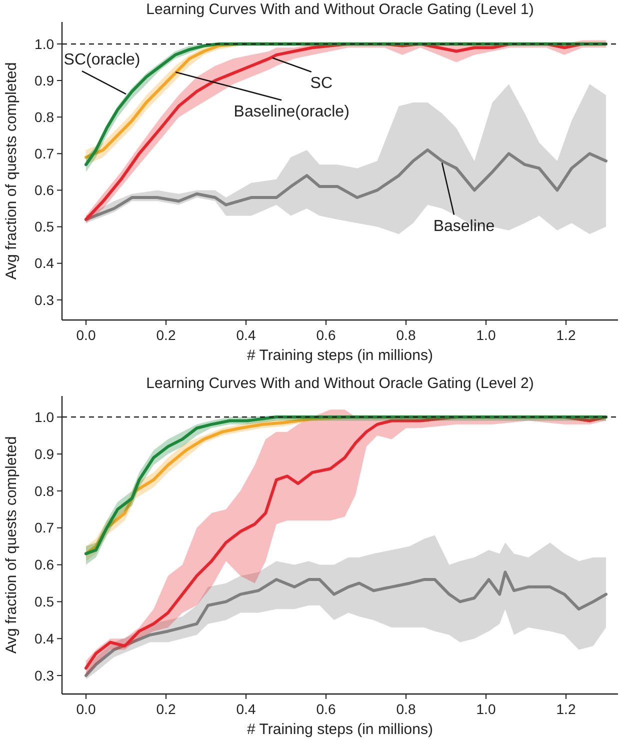 The image size is (626, 748). Describe the element at coordinates (102, 59) in the screenshot. I see `annotation: SC(oracle)` at that location.